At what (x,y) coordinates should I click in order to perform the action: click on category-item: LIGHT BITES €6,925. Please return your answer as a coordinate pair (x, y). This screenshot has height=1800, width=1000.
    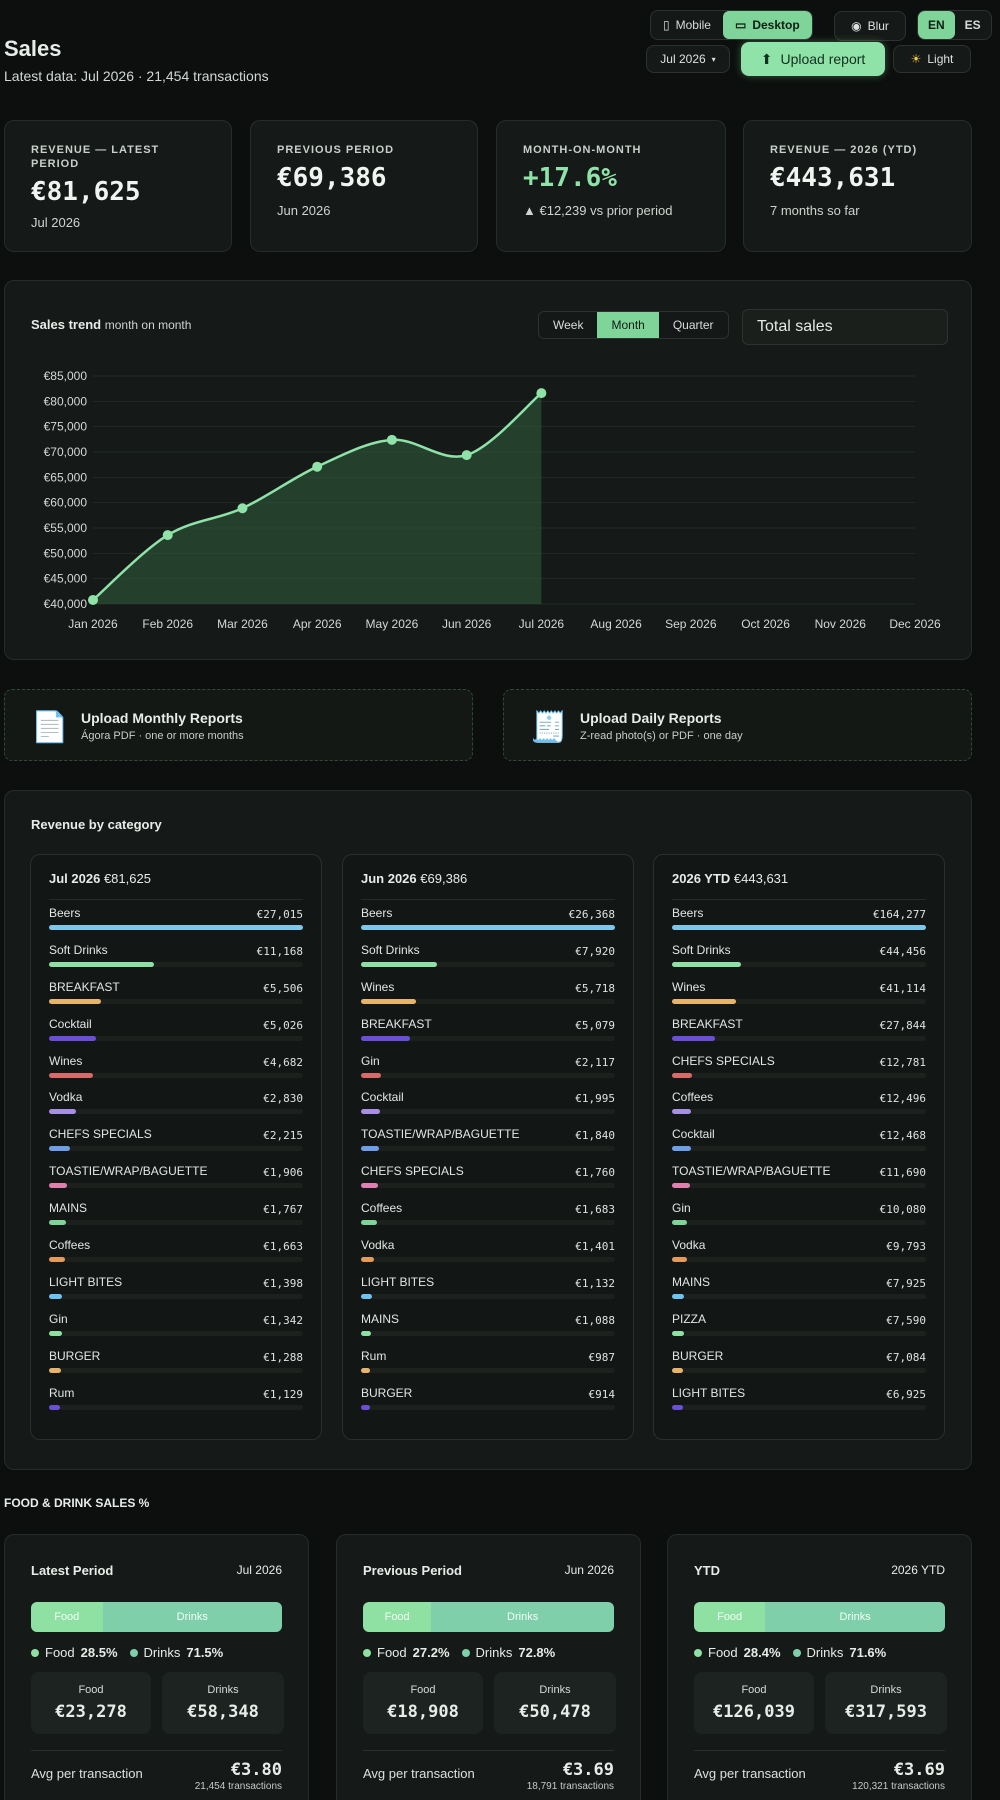
    Looking at the image, I should click on (799, 1398).